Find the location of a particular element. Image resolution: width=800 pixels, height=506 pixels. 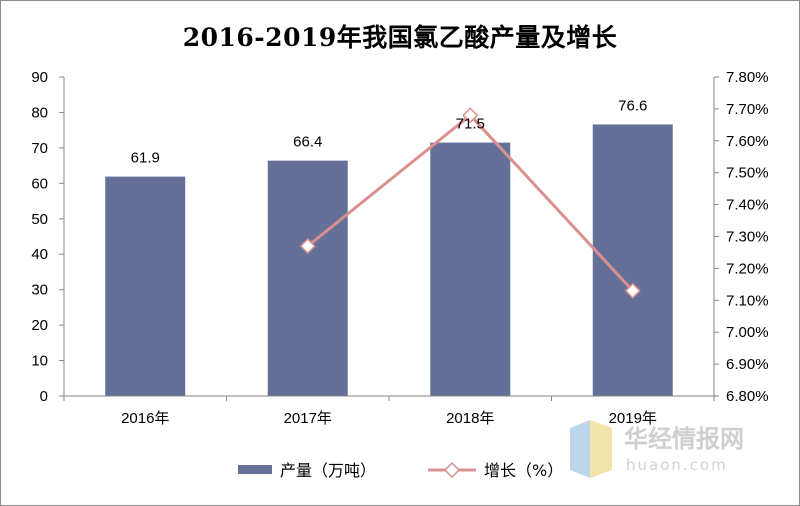

right-tick-label-9: 7.70% is located at coordinates (747, 109).